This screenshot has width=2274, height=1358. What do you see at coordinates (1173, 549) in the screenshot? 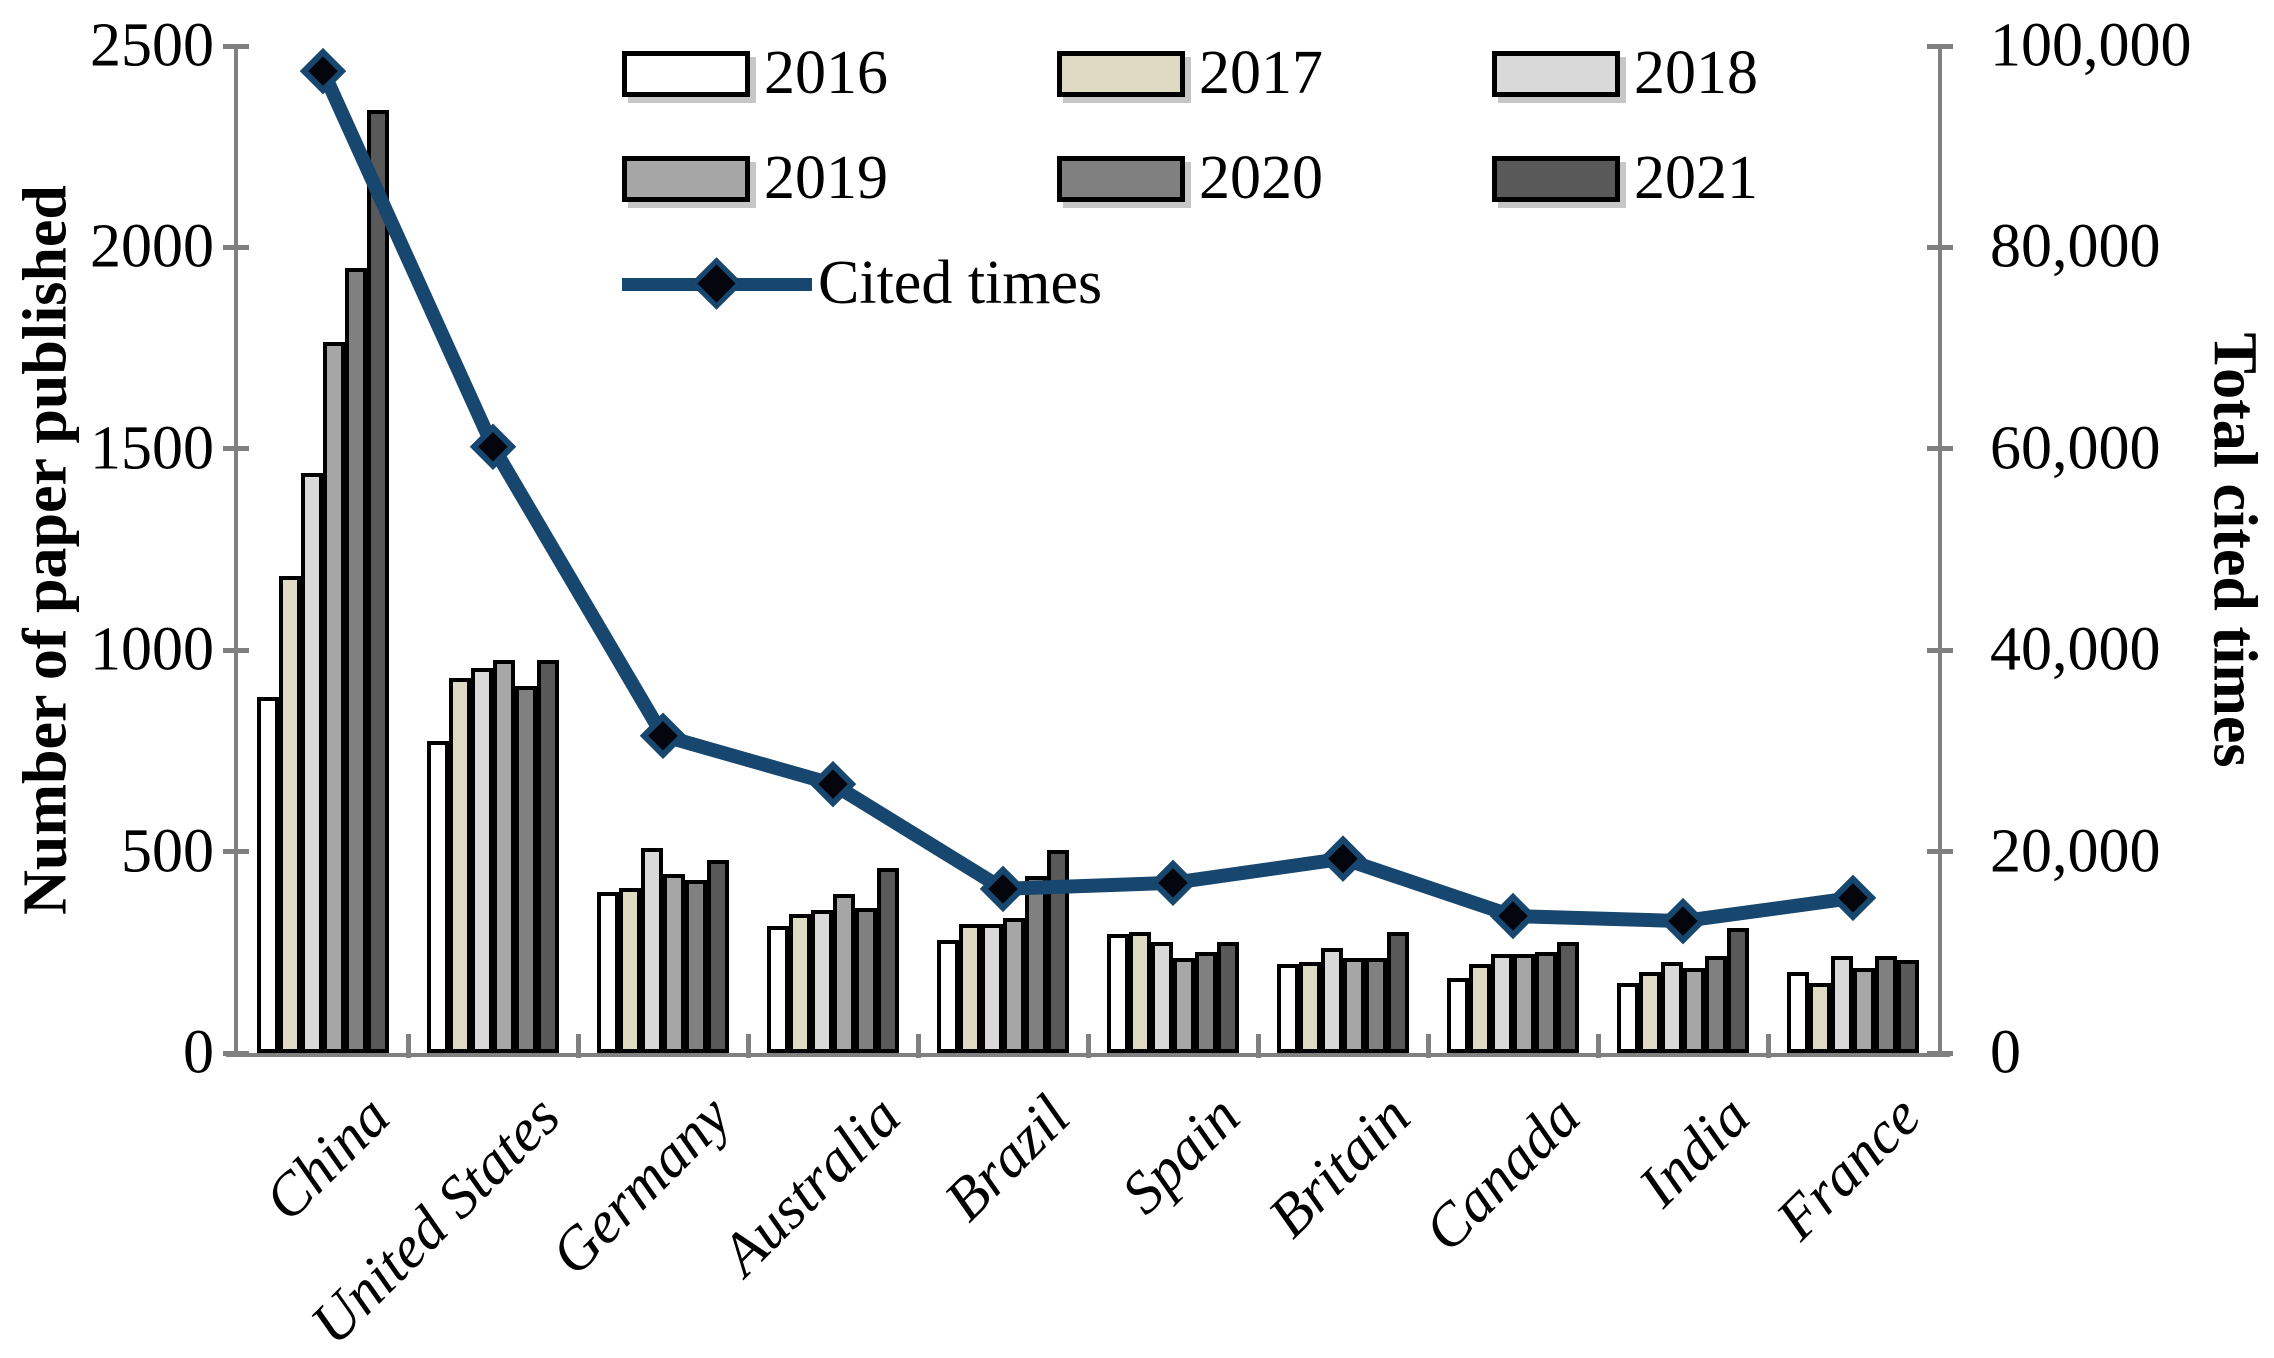
I see `bar-group-spain` at bounding box center [1173, 549].